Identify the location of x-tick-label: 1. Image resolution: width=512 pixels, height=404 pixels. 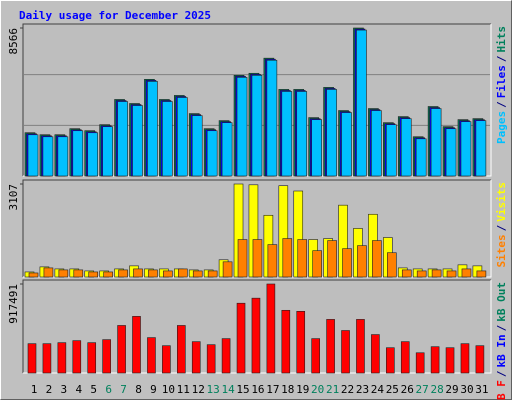
(34, 389).